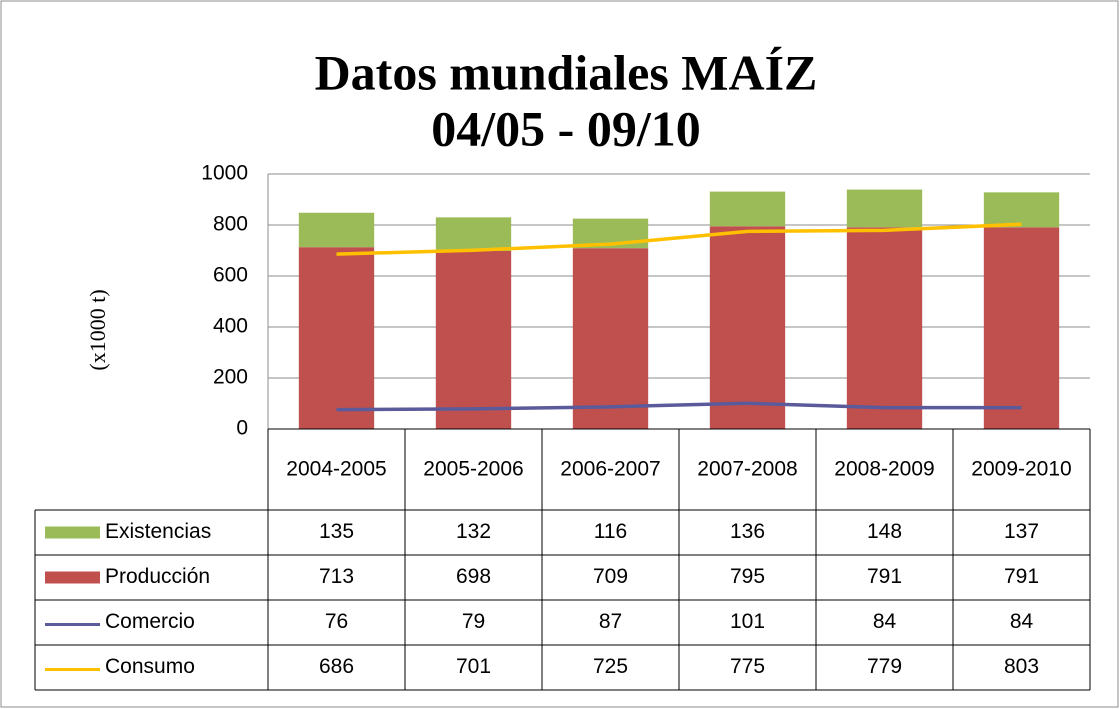 This screenshot has height=709, width=1120. Describe the element at coordinates (158, 531) in the screenshot. I see `legend-label: Existencias` at that location.